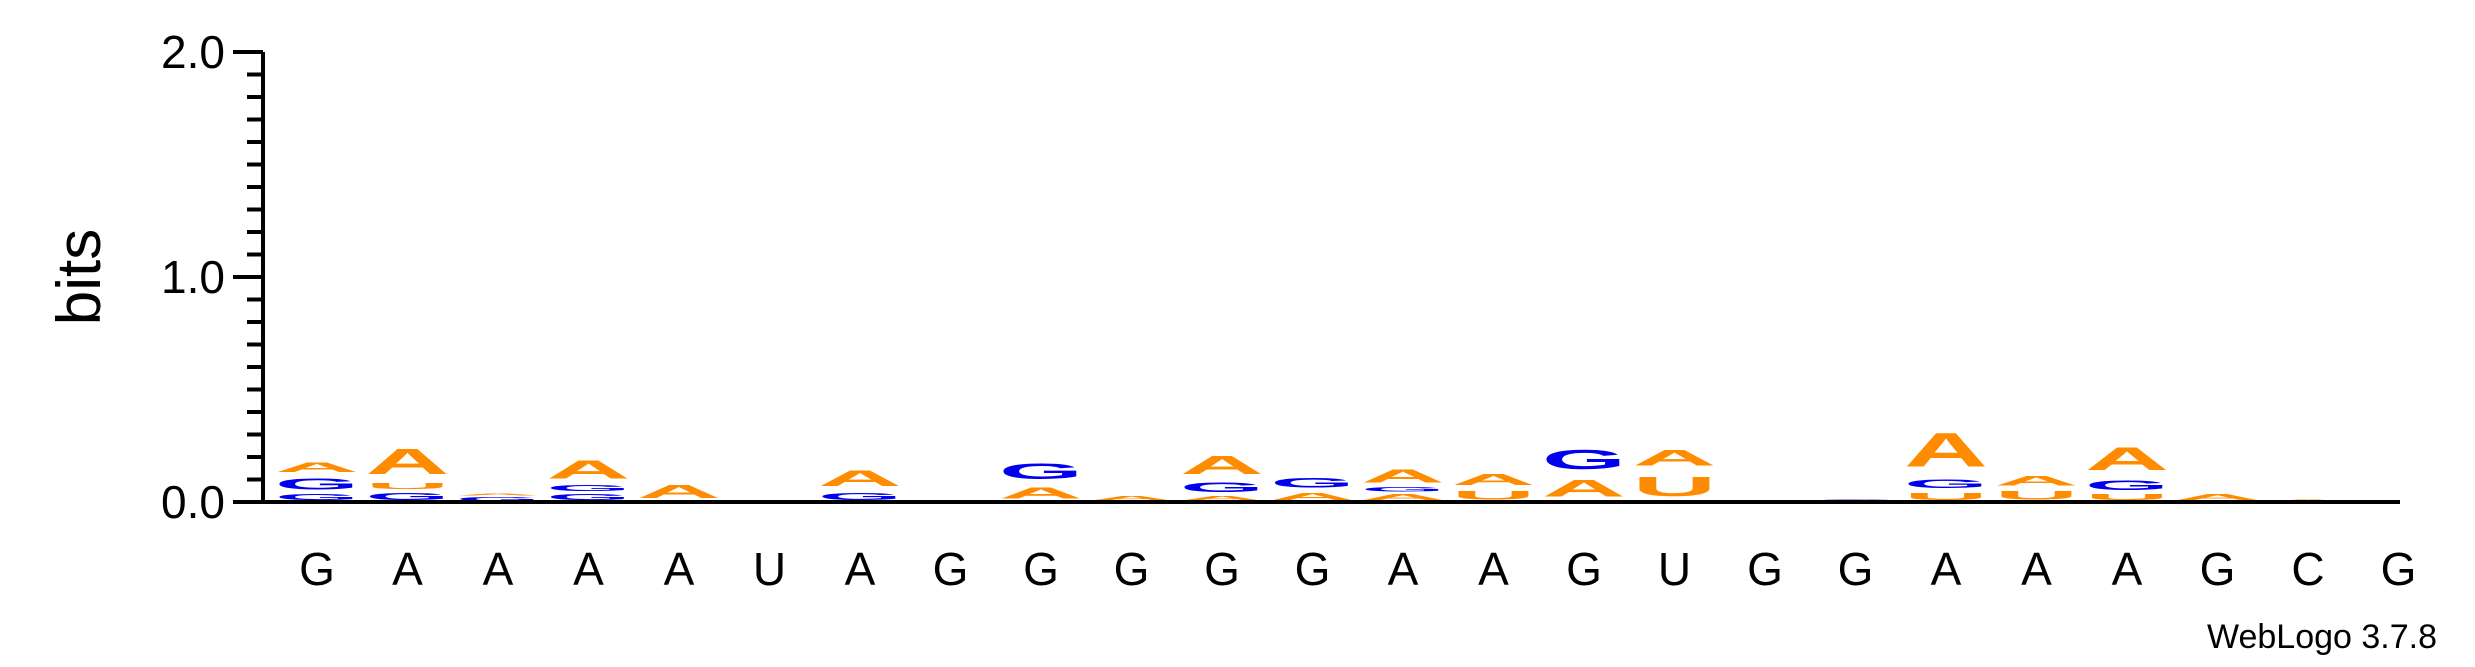  I want to click on x-position-label: C, so click(2307, 569).